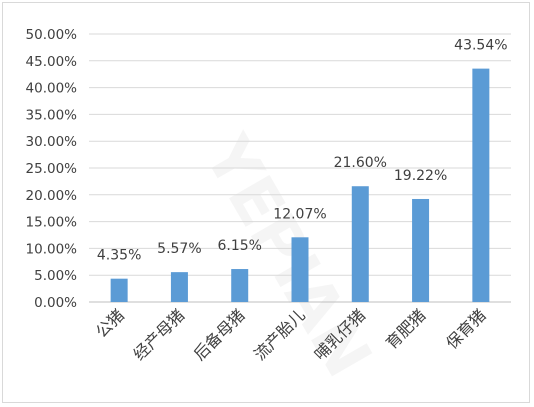 The height and width of the screenshot is (407, 534). I want to click on y-tick-label: 40.00%, so click(52, 89).